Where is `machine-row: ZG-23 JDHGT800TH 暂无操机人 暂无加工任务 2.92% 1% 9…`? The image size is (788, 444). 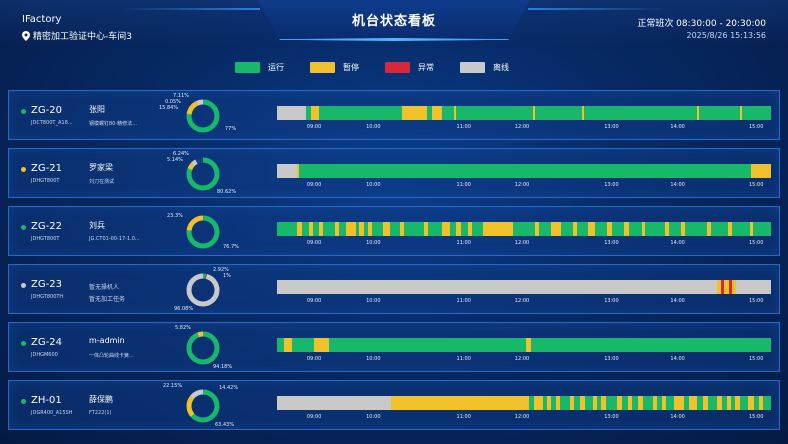 machine-row: ZG-23 JDHGT800TH 暂无操机人 暂无加工任务 2.92% 1% 9… is located at coordinates (394, 289).